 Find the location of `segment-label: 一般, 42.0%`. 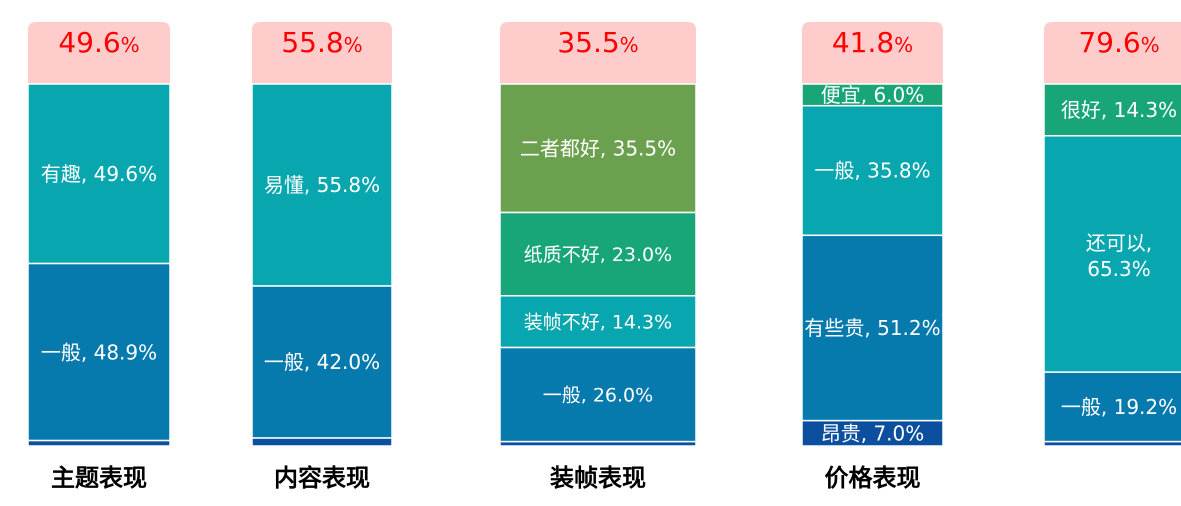

segment-label: 一般, 42.0% is located at coordinates (322, 362).